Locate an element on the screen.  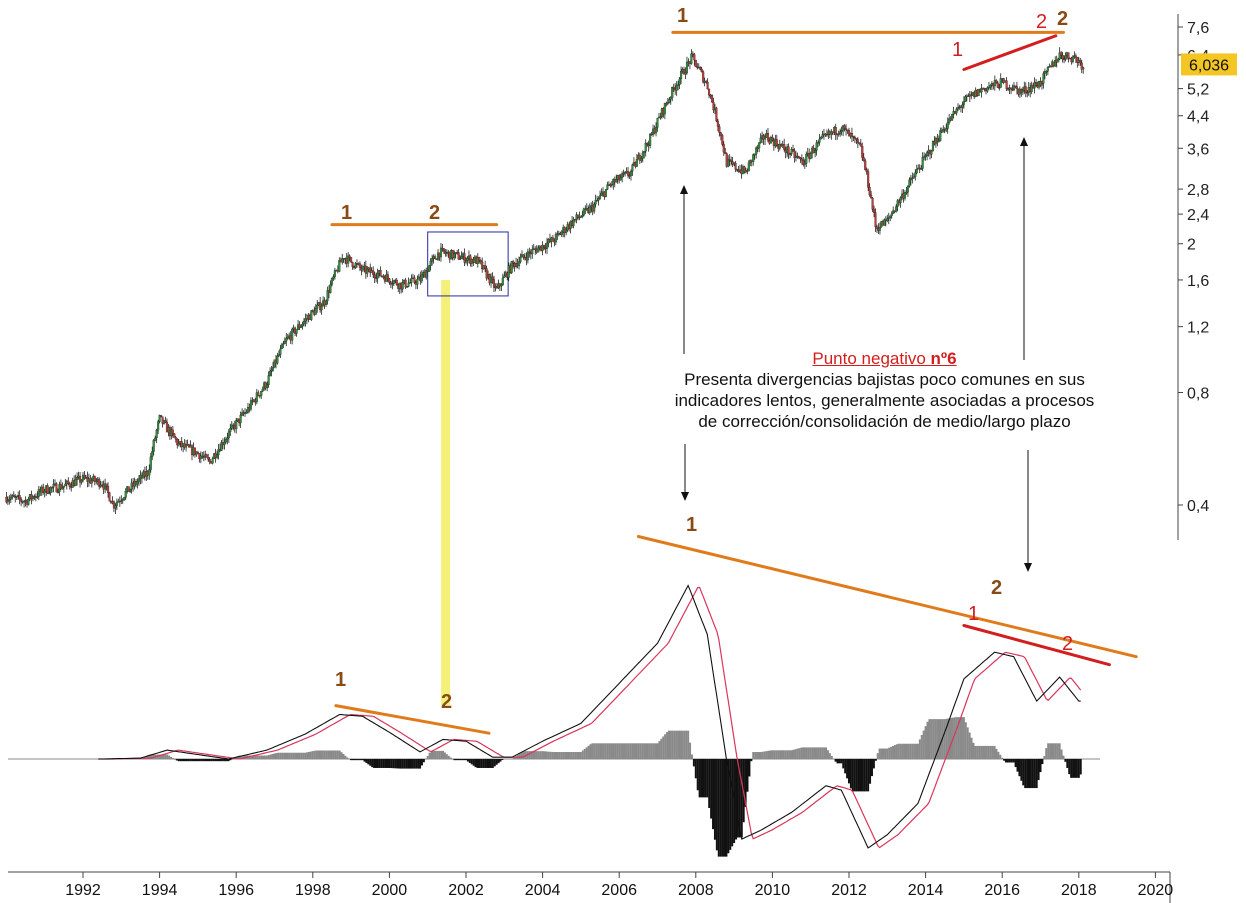
highlight-band is located at coordinates (446, 492).